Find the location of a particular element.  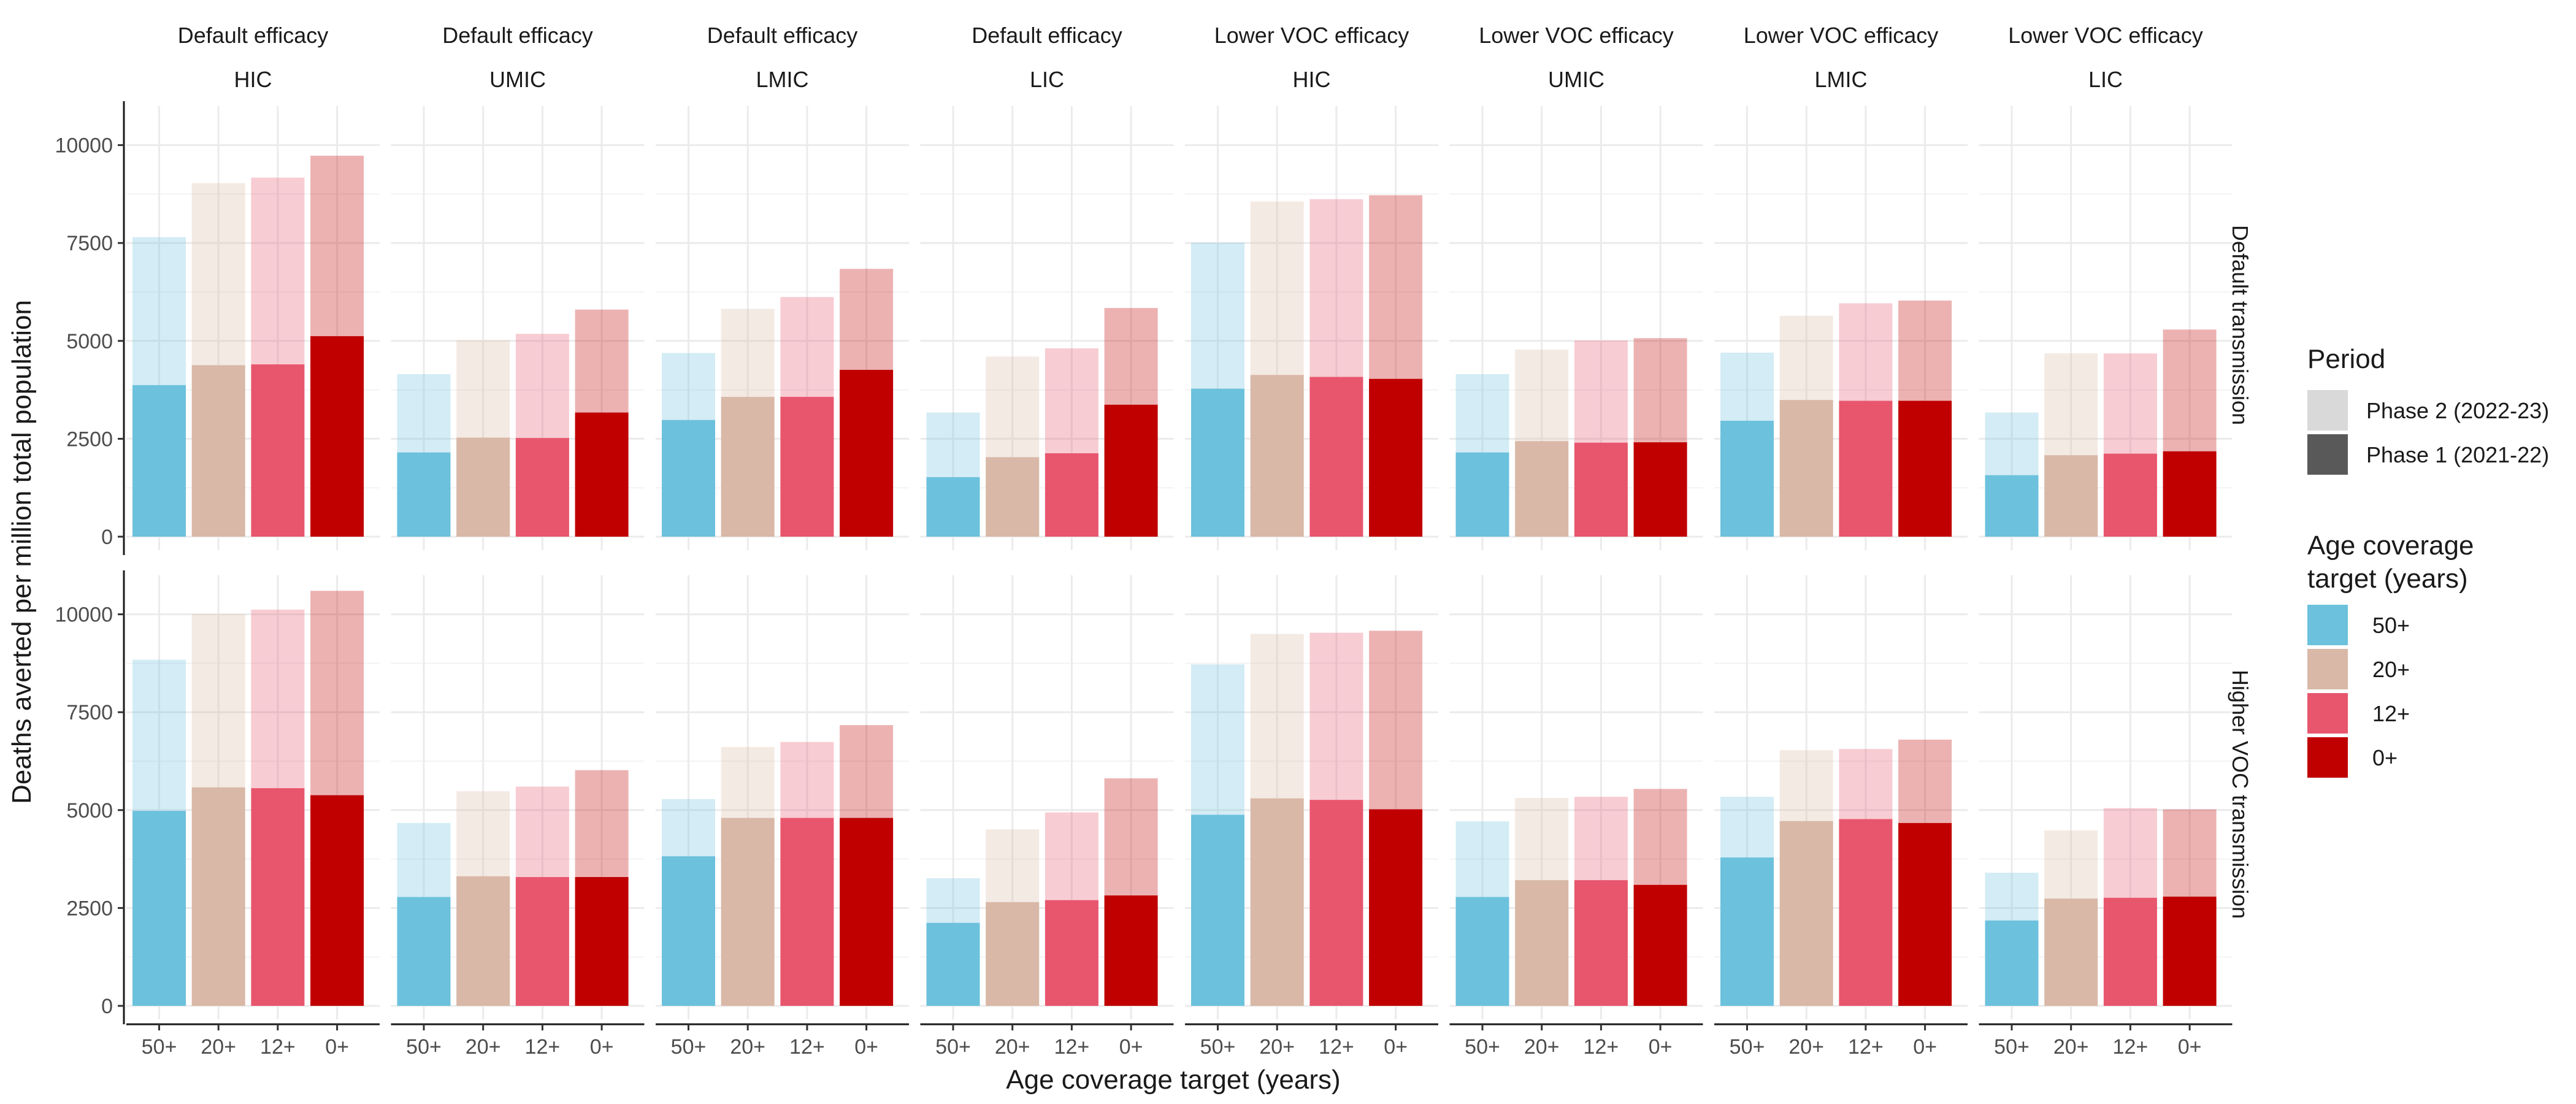

legend-age-title: Age coverage is located at coordinates (2390, 546).